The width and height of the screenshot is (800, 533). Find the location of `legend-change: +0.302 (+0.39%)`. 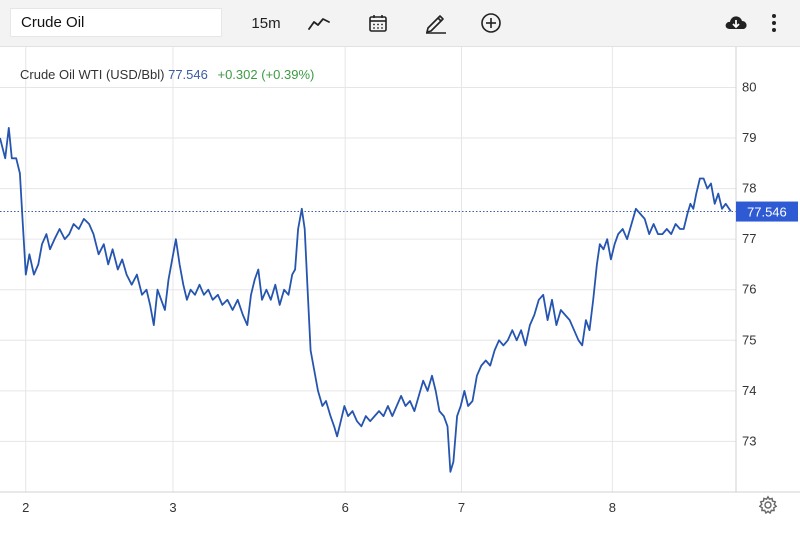

legend-change: +0.302 (+0.39%) is located at coordinates (266, 74).